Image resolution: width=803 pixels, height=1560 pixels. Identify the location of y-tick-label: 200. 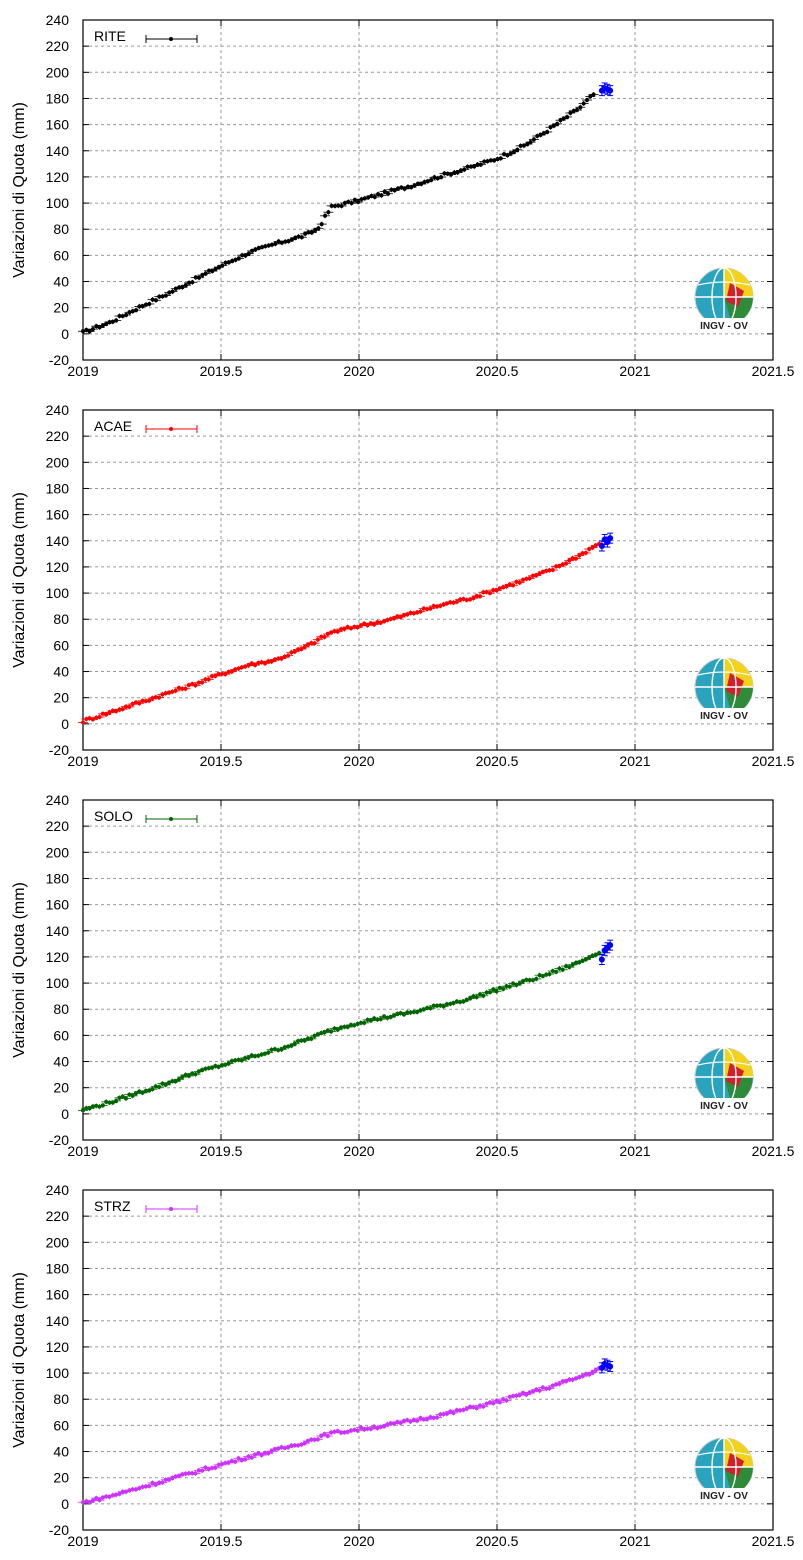
(58, 1242).